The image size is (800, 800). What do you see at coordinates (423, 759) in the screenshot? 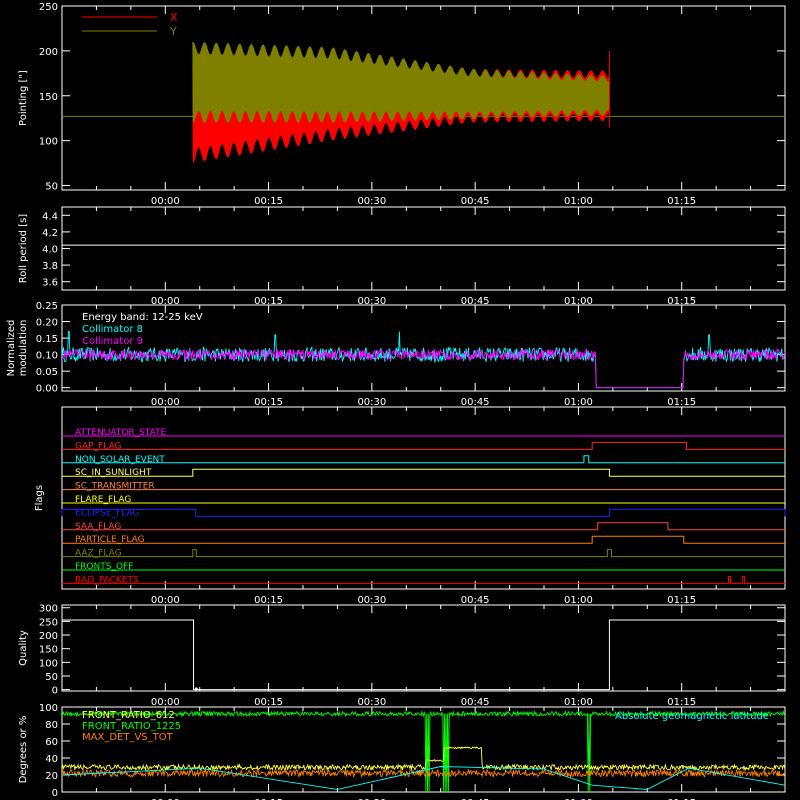
I see `series-front-ratio-612-line` at bounding box center [423, 759].